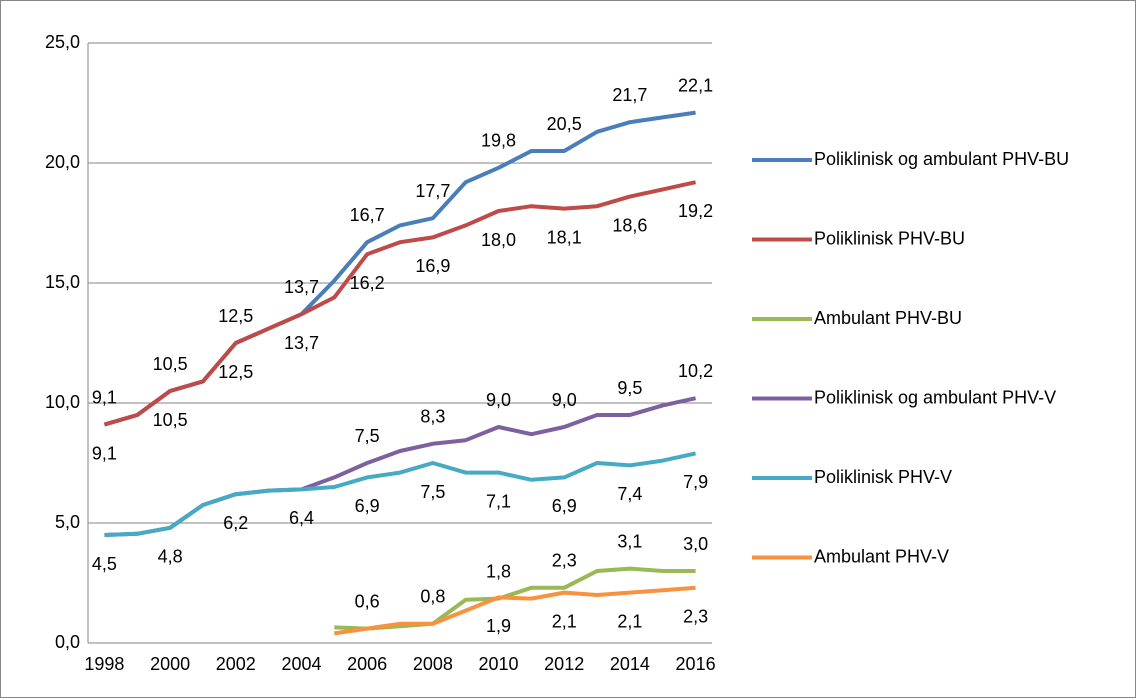  What do you see at coordinates (564, 124) in the screenshot?
I see `data-label: 20,5` at bounding box center [564, 124].